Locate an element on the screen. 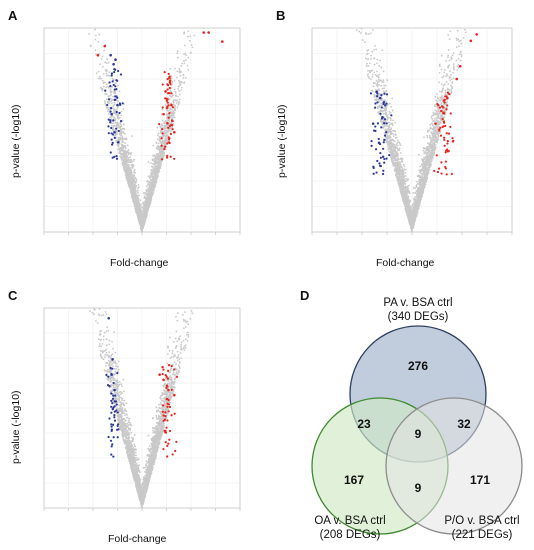 The height and width of the screenshot is (550, 534). point-outliers is located at coordinates (208, 32).